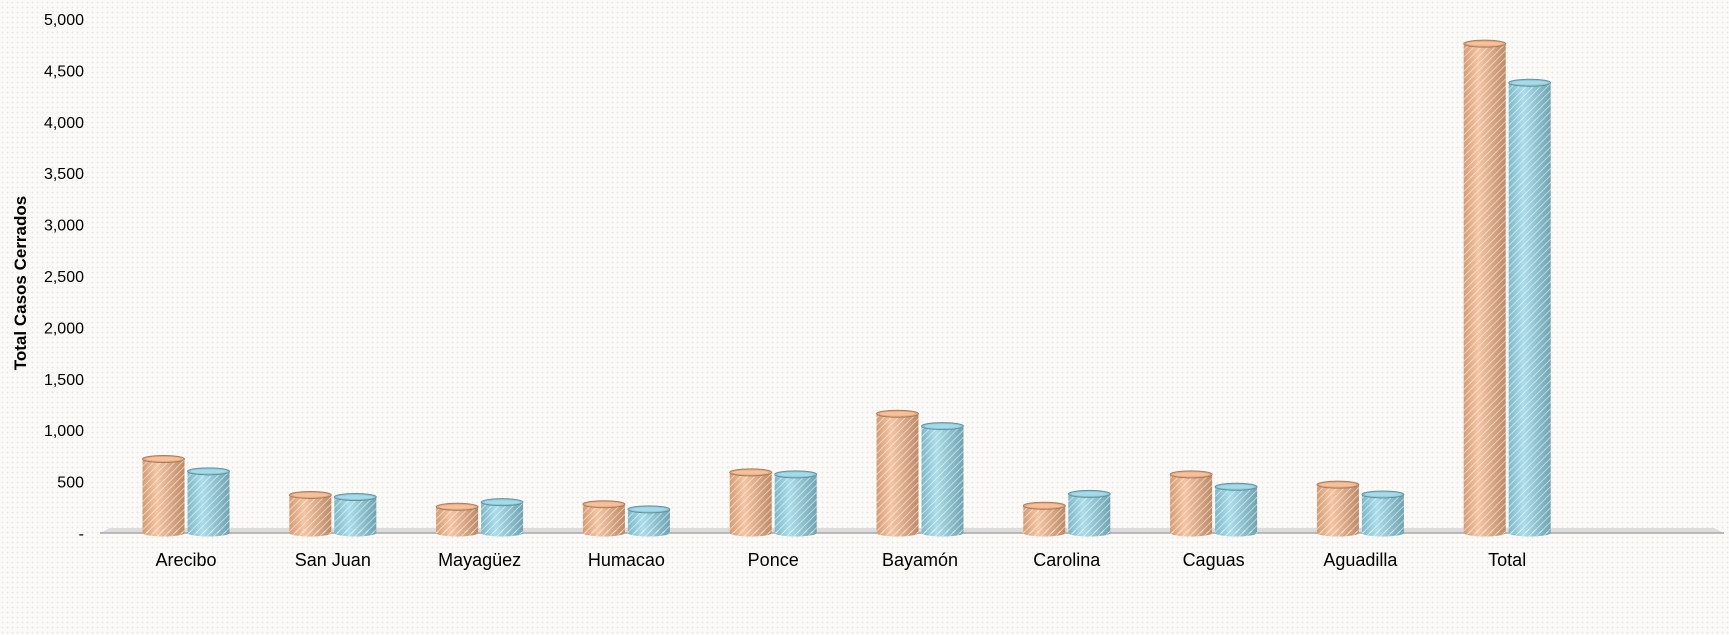  Describe the element at coordinates (64, 174) in the screenshot. I see `y-tick-label: 3,500` at that location.